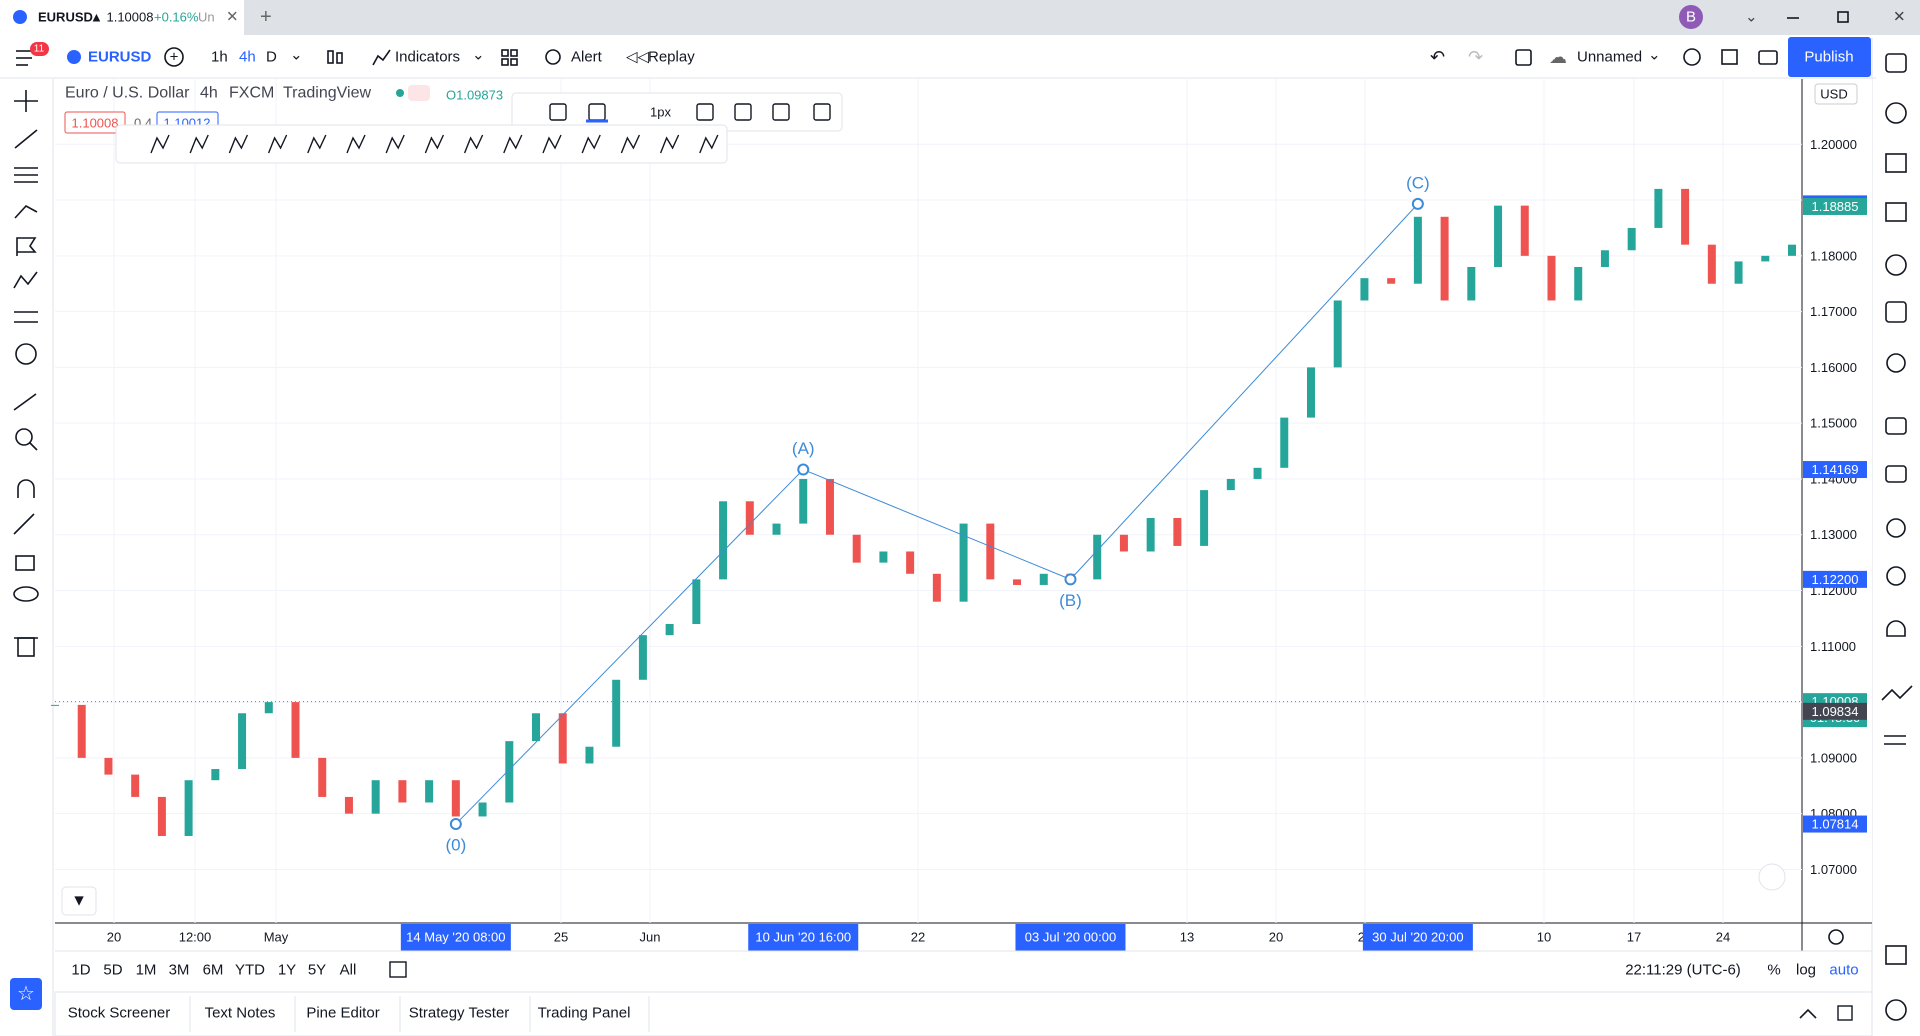 Image resolution: width=1920 pixels, height=1036 pixels. What do you see at coordinates (1806, 970) in the screenshot?
I see `log-toggle: log` at bounding box center [1806, 970].